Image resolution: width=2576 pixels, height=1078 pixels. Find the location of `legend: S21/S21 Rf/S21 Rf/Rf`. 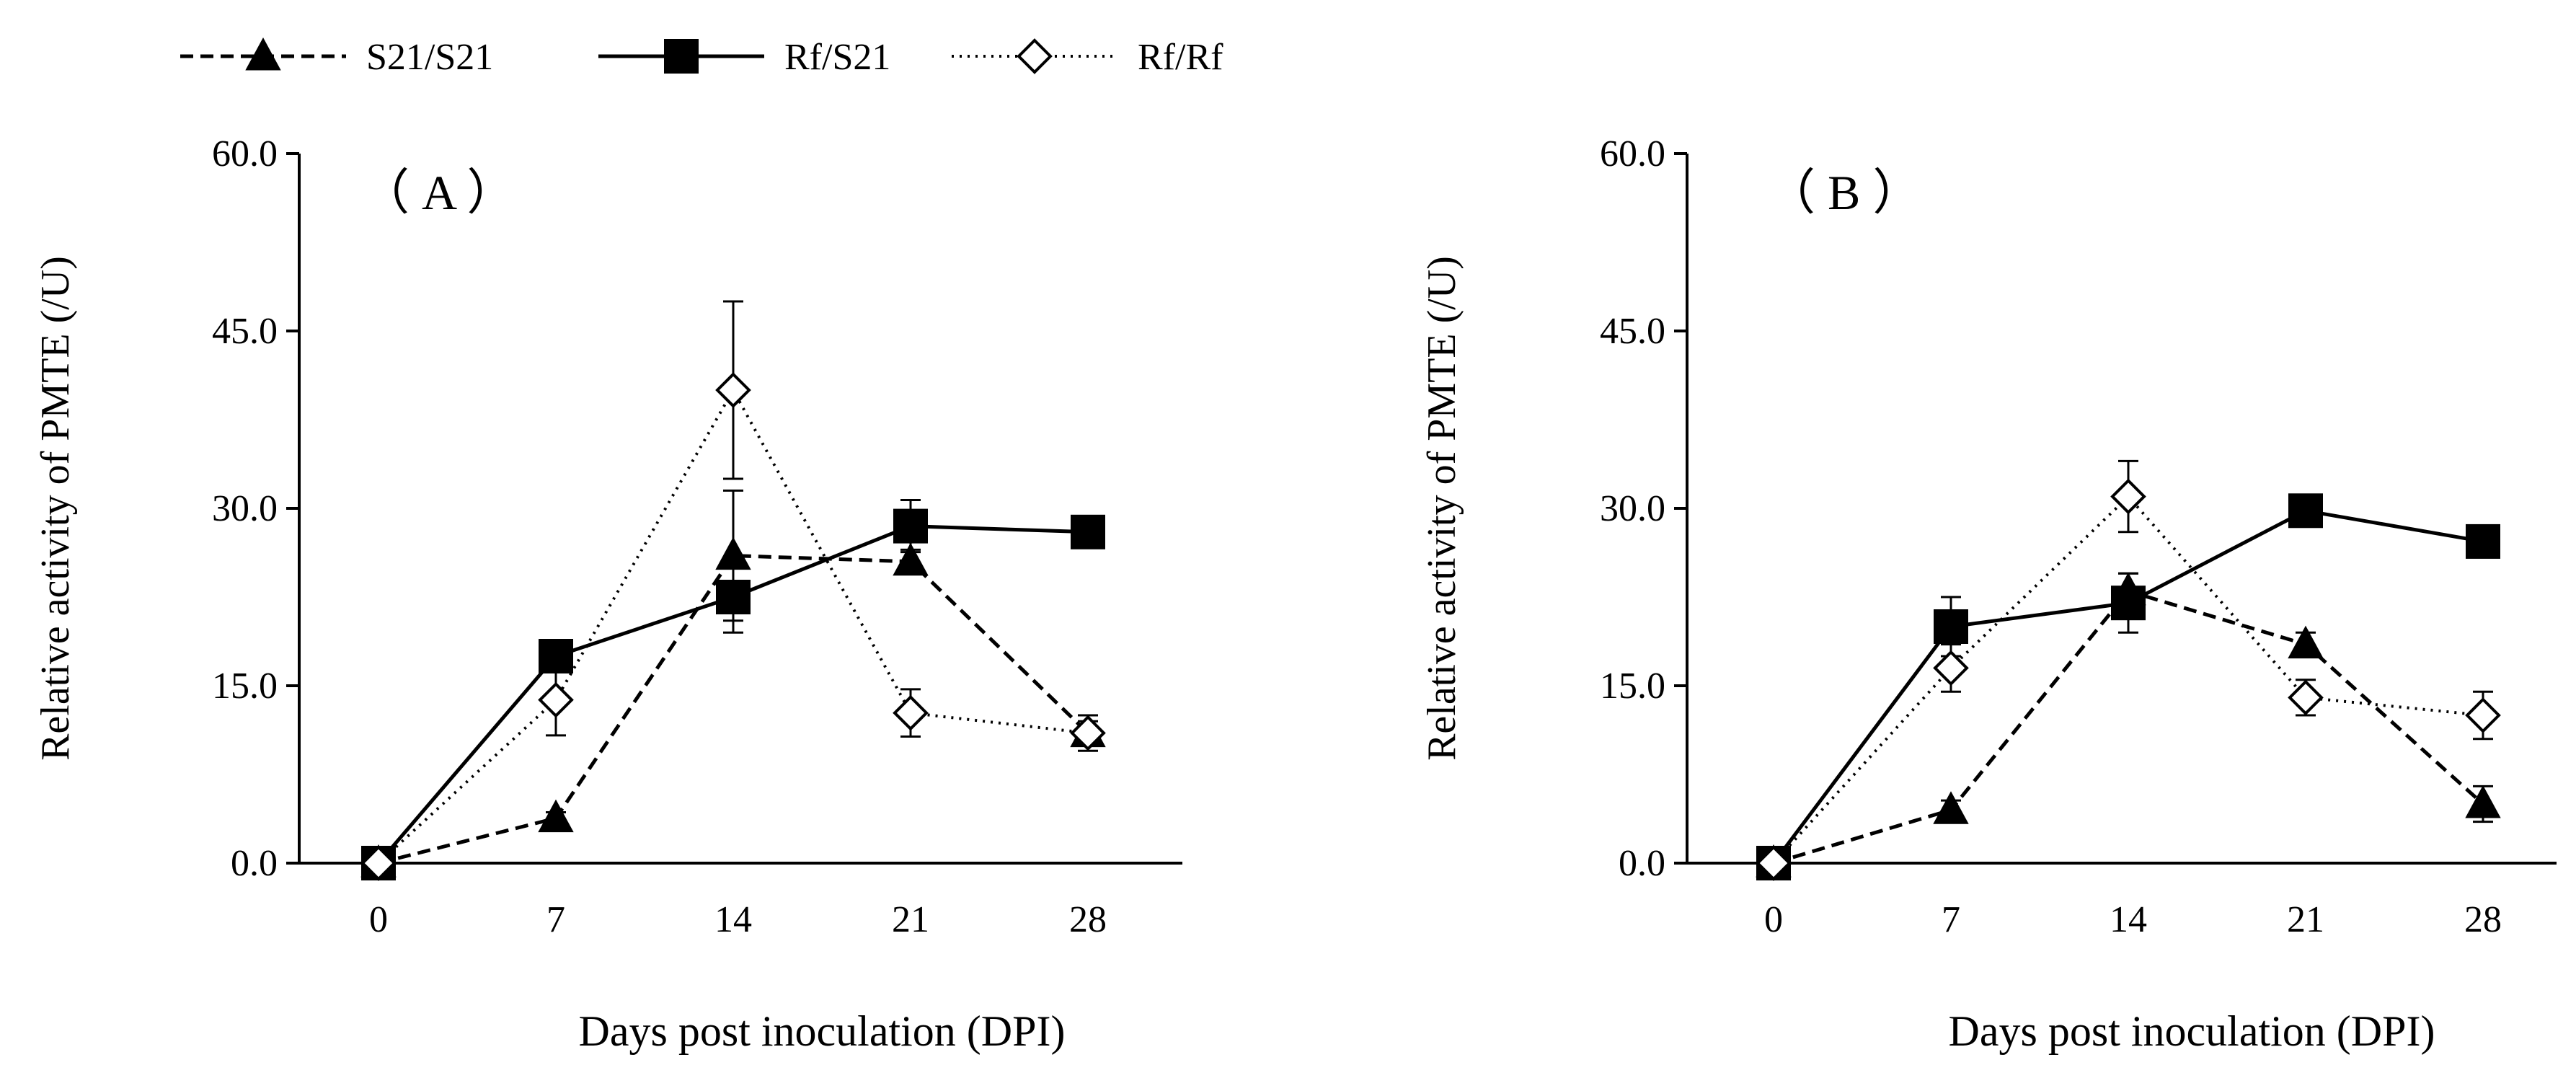

legend: S21/S21 Rf/S21 Rf/Rf is located at coordinates (701, 57).